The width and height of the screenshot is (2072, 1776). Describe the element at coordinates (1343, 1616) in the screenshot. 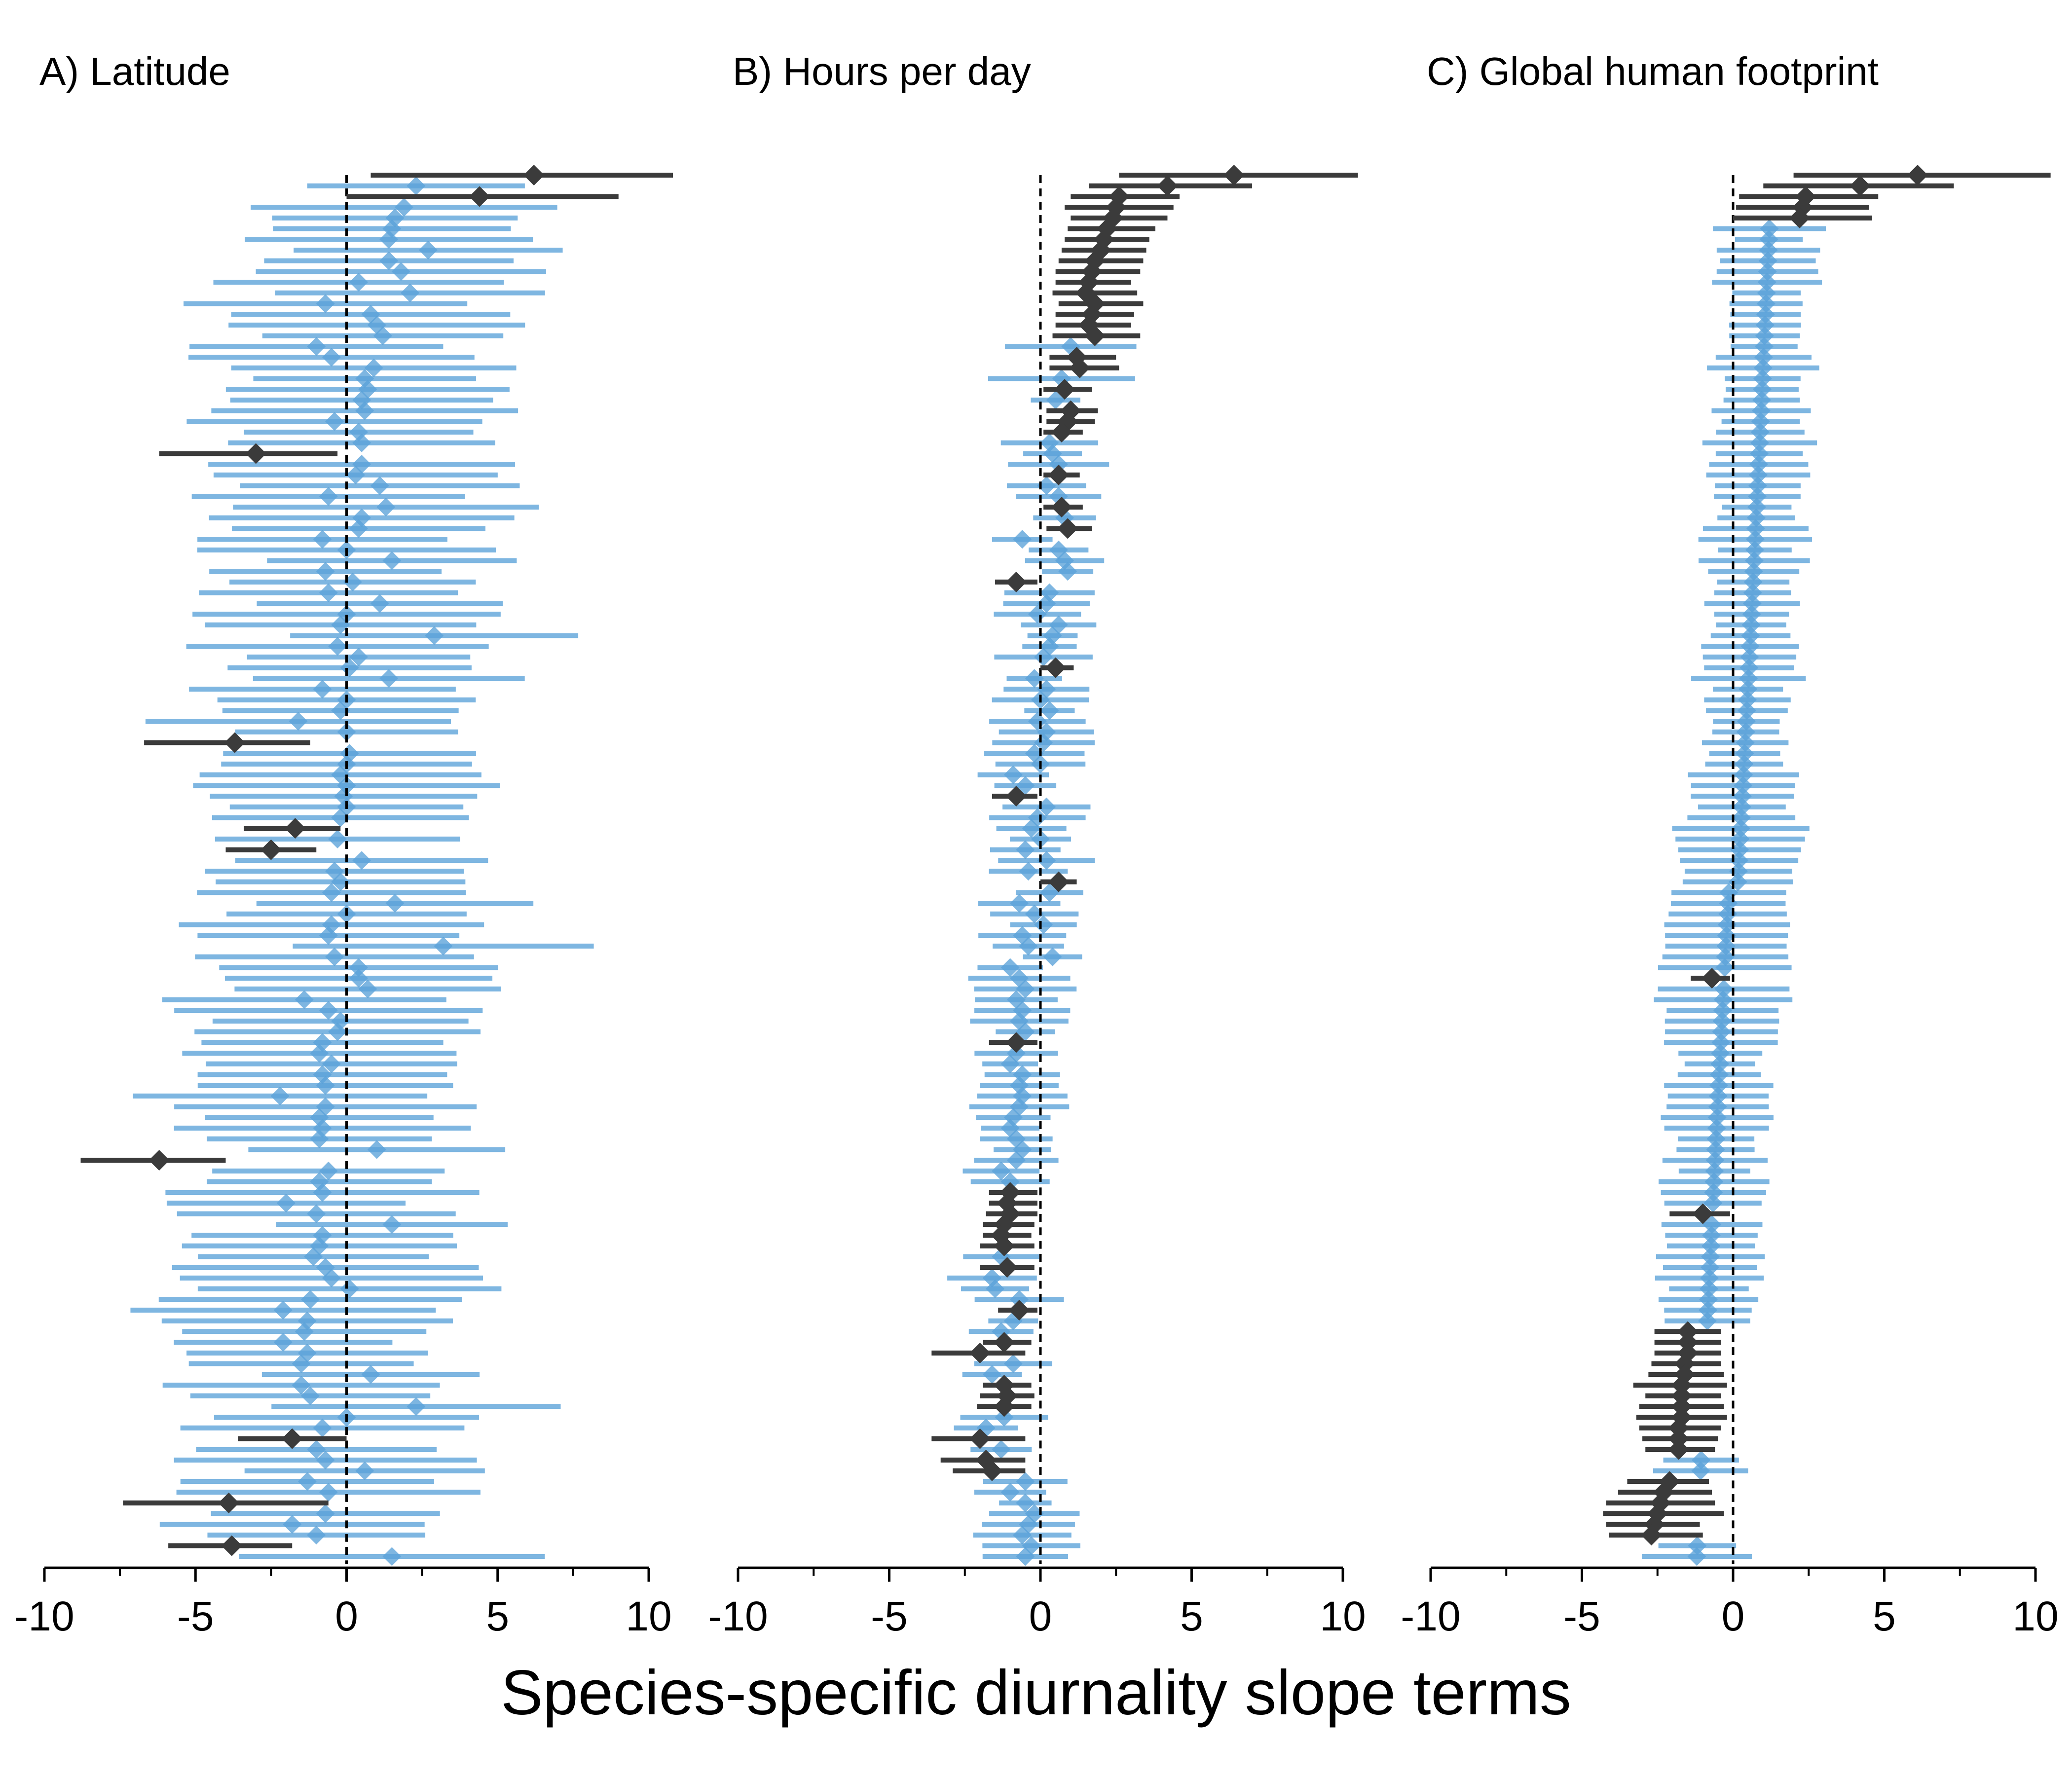

I see `x-tick-label: 10` at that location.